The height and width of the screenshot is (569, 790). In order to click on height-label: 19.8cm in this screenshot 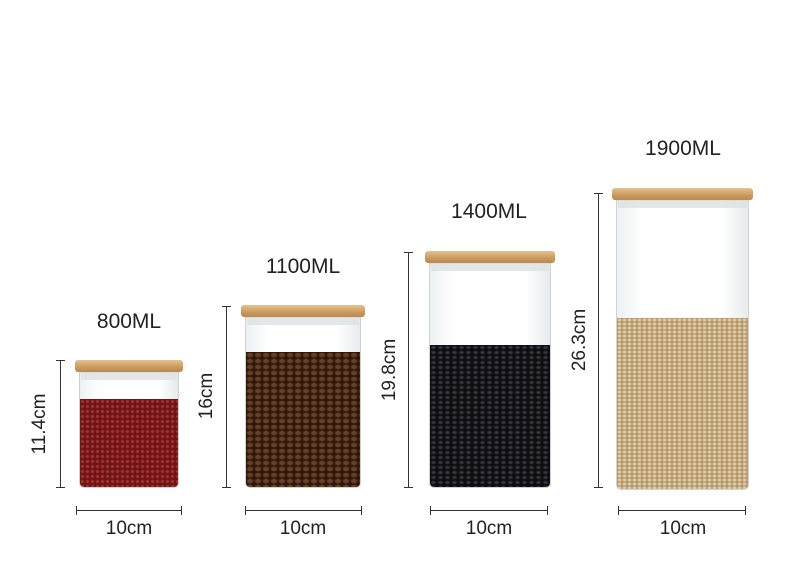, I will do `click(389, 370)`.